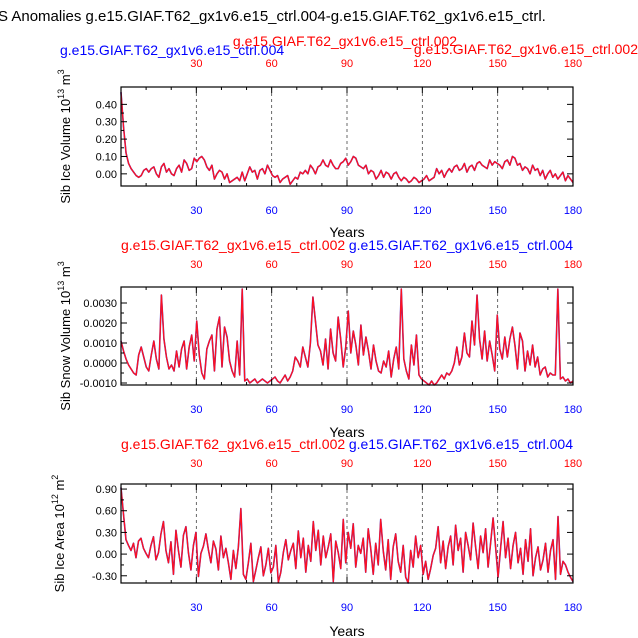  Describe the element at coordinates (172, 50) in the screenshot. I see `legend-left: g.e15.GIAF.T62_gx1v6.e15_ctrl.004` at that location.